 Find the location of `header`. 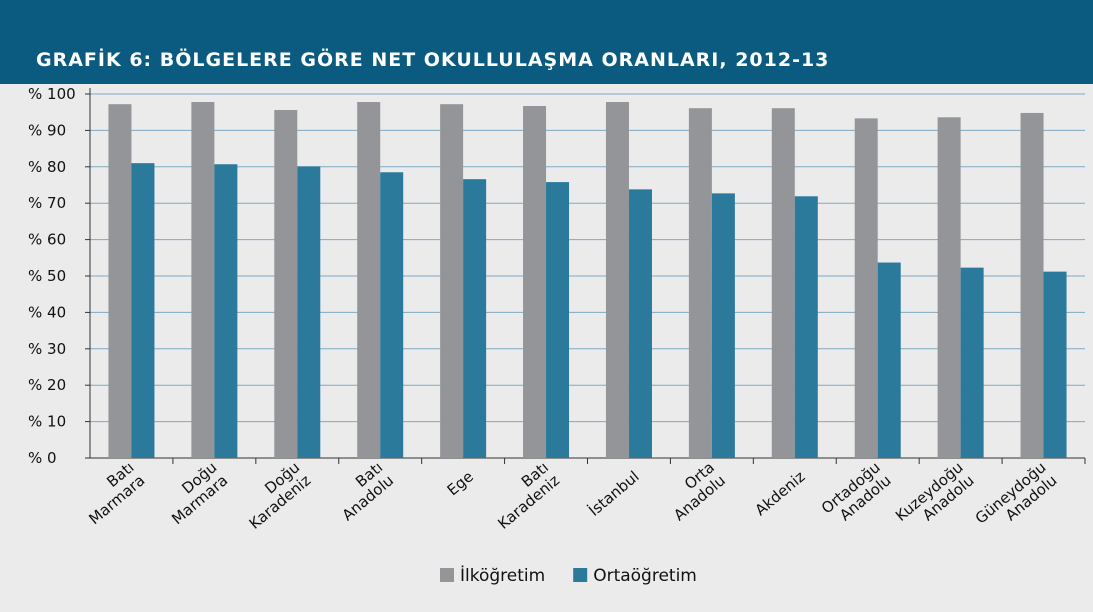

header is located at coordinates (546, 42).